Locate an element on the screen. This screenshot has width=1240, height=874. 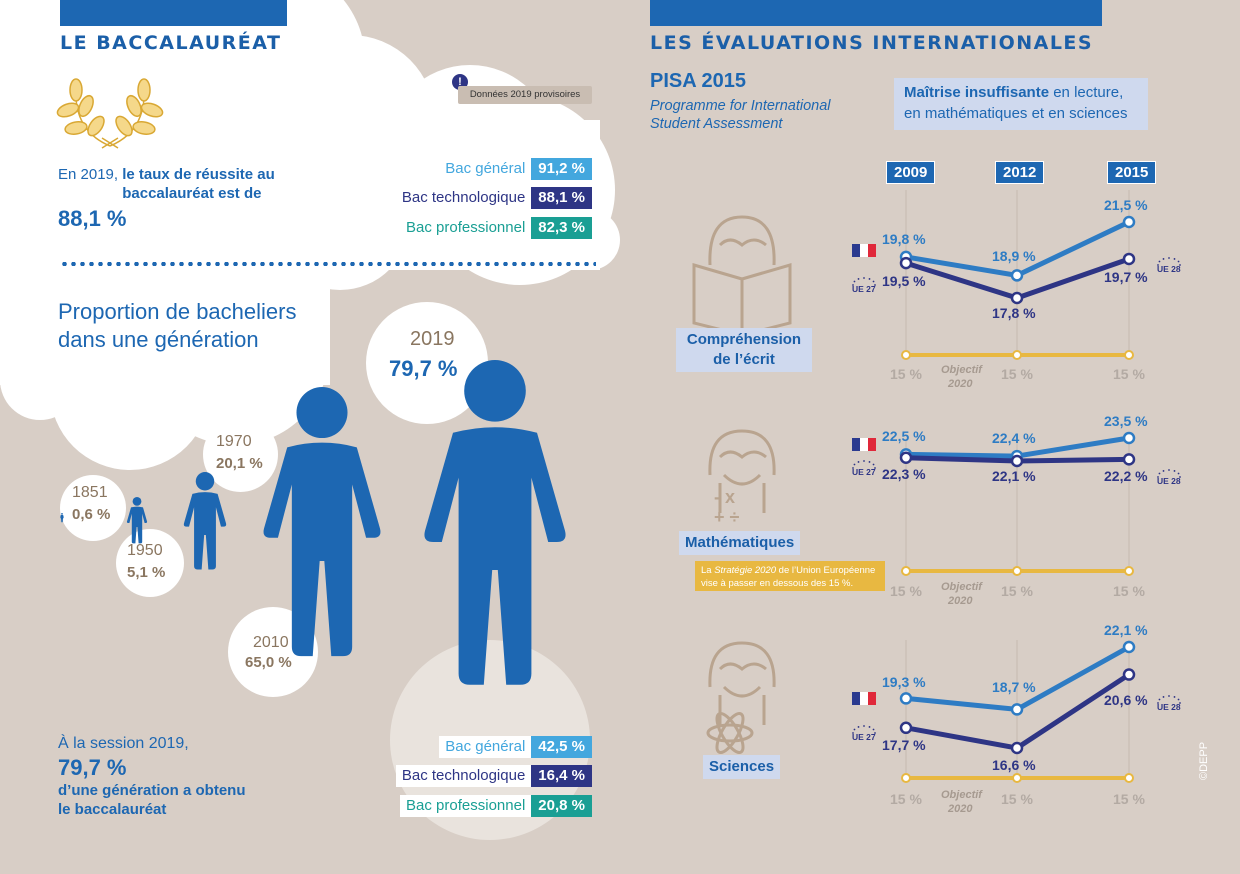
copyright: ©DEPP is located at coordinates (1204, 760).